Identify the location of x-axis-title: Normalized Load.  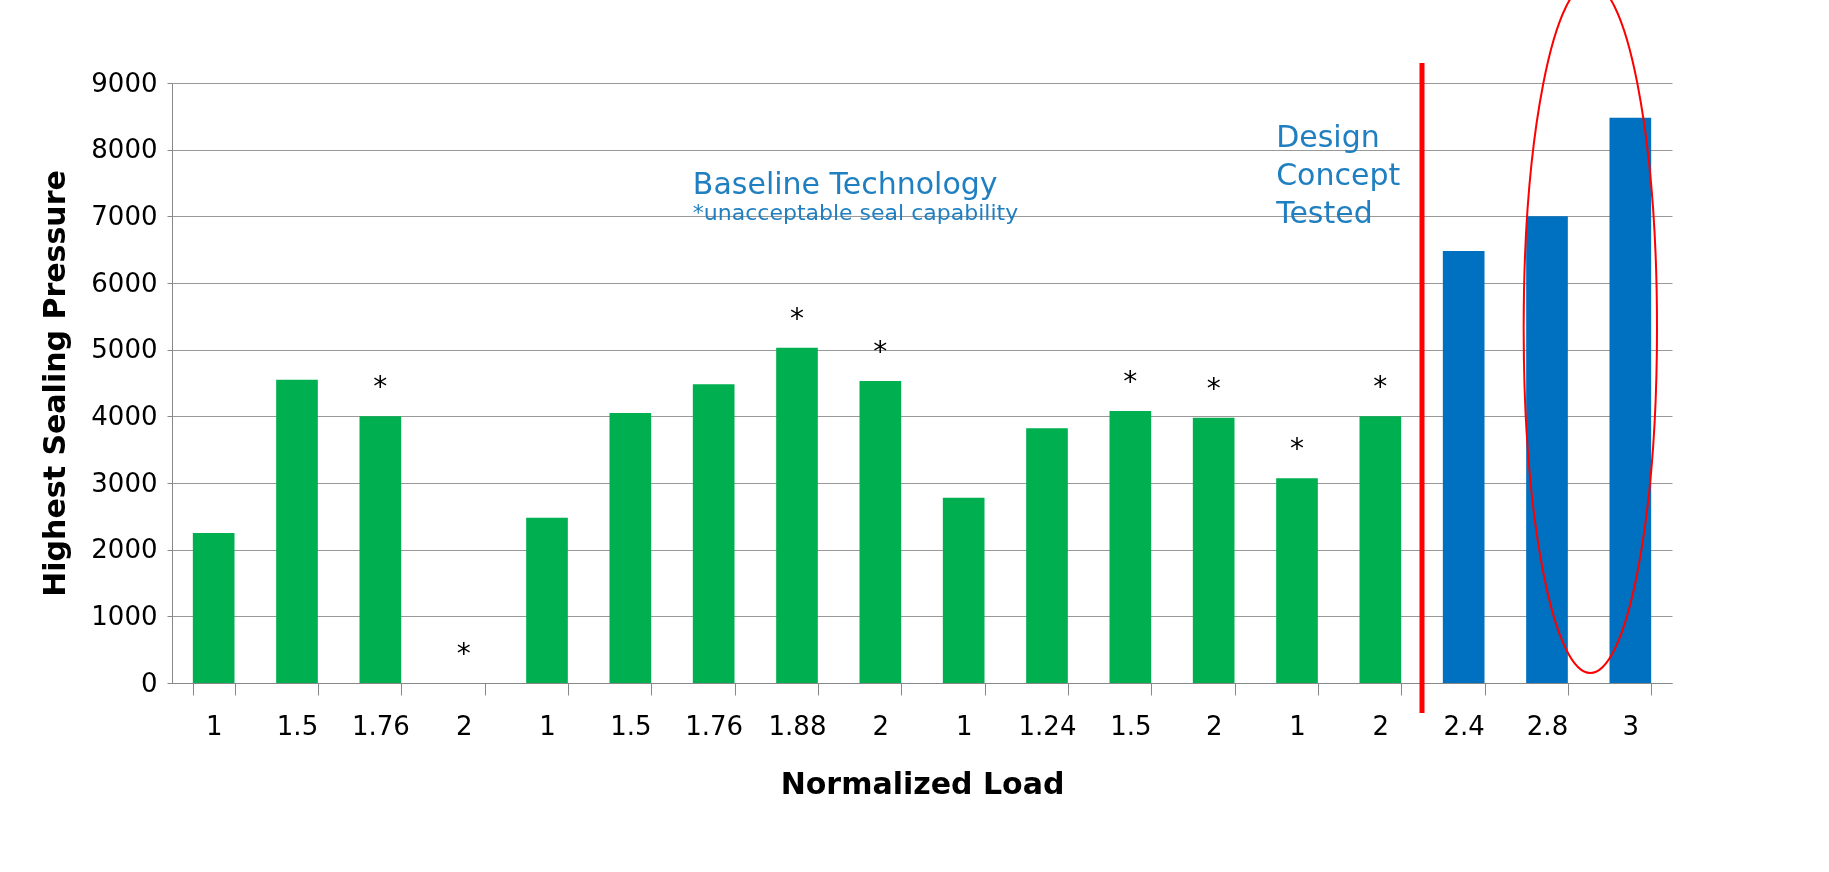
(922, 783).